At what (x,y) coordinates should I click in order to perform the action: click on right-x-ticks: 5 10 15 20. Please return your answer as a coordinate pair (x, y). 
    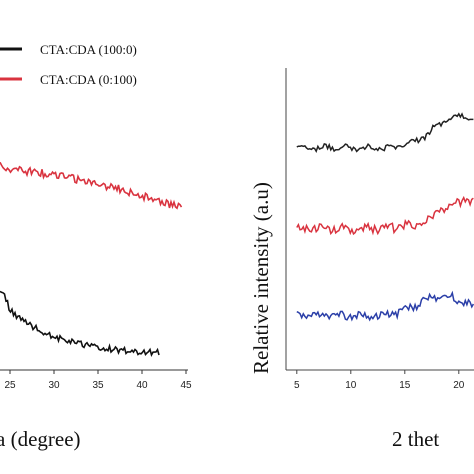
    Looking at the image, I should click on (379, 380).